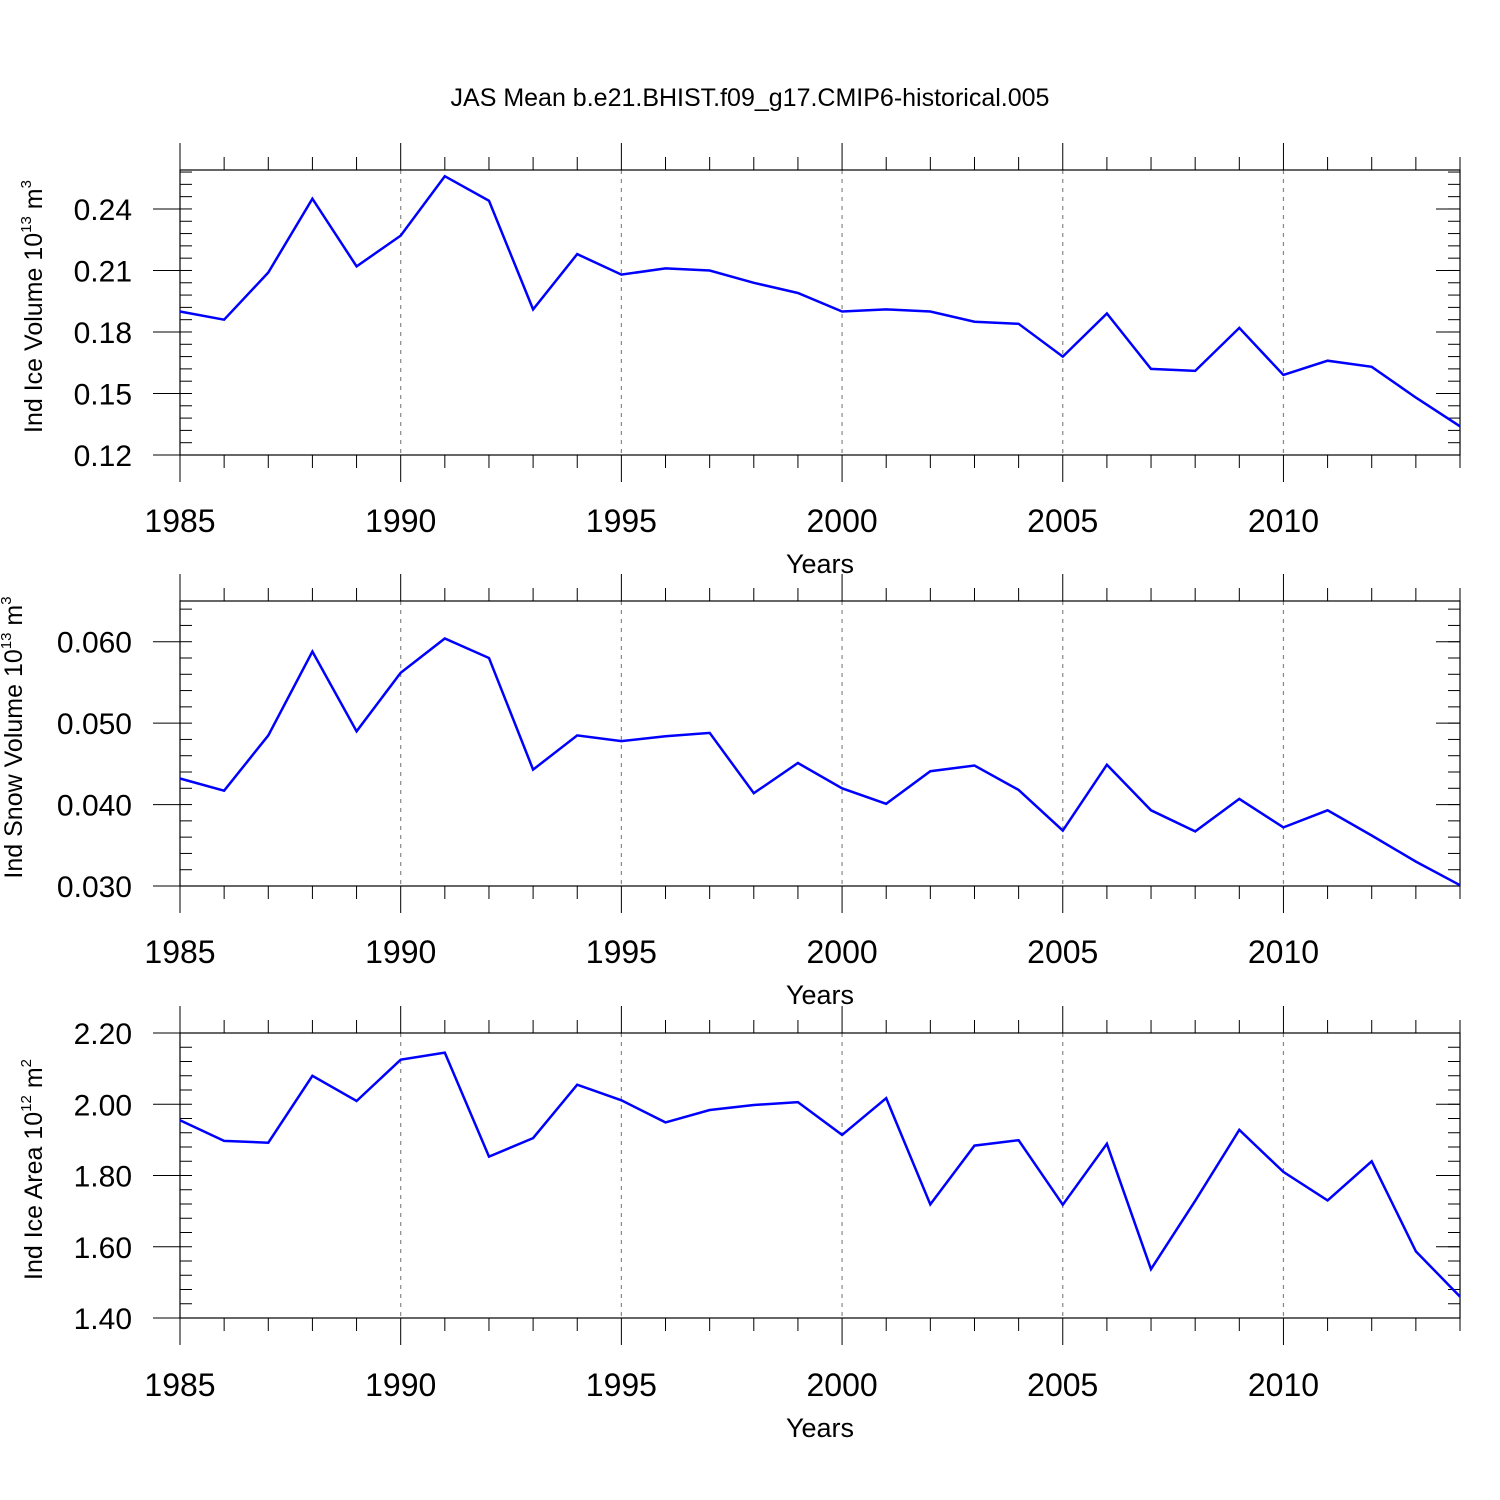 The width and height of the screenshot is (1500, 1500). Describe the element at coordinates (103, 456) in the screenshot. I see `y-tick-label: 0.12` at that location.